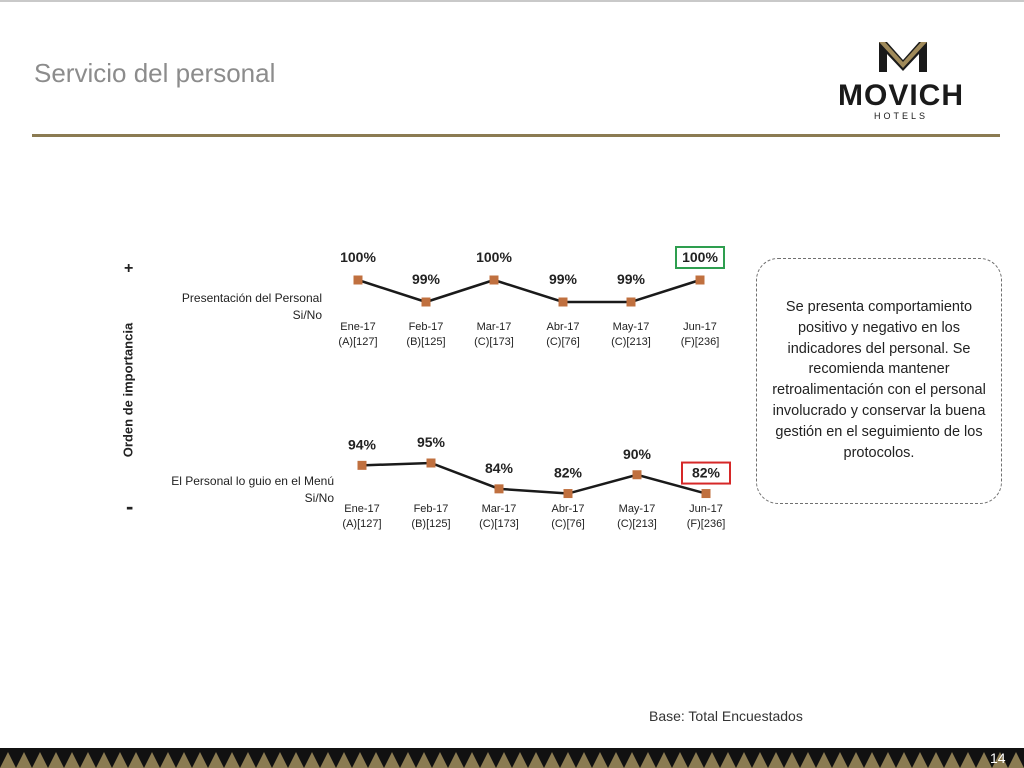  I want to click on data-label: 90%, so click(637, 454).